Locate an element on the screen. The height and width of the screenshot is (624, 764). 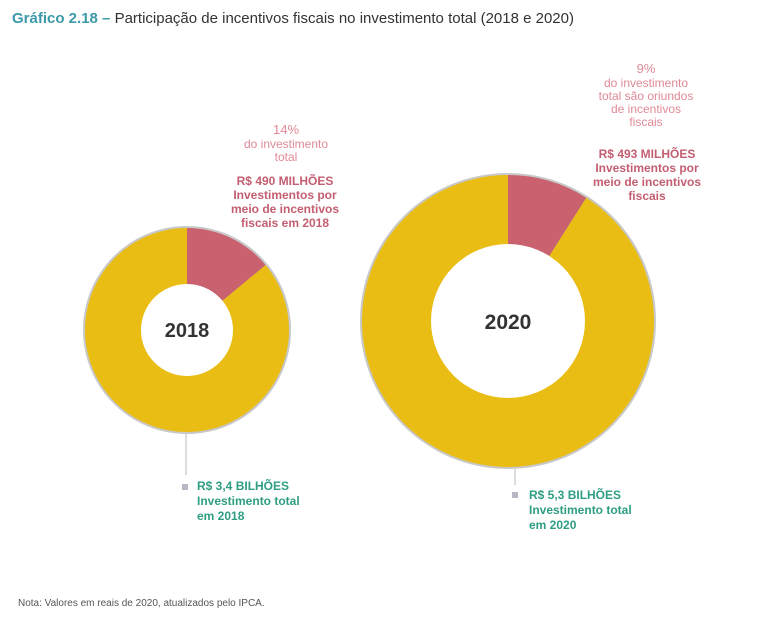
incentive-value-2018: R$ 490 MILHÕES is located at coordinates (285, 181).